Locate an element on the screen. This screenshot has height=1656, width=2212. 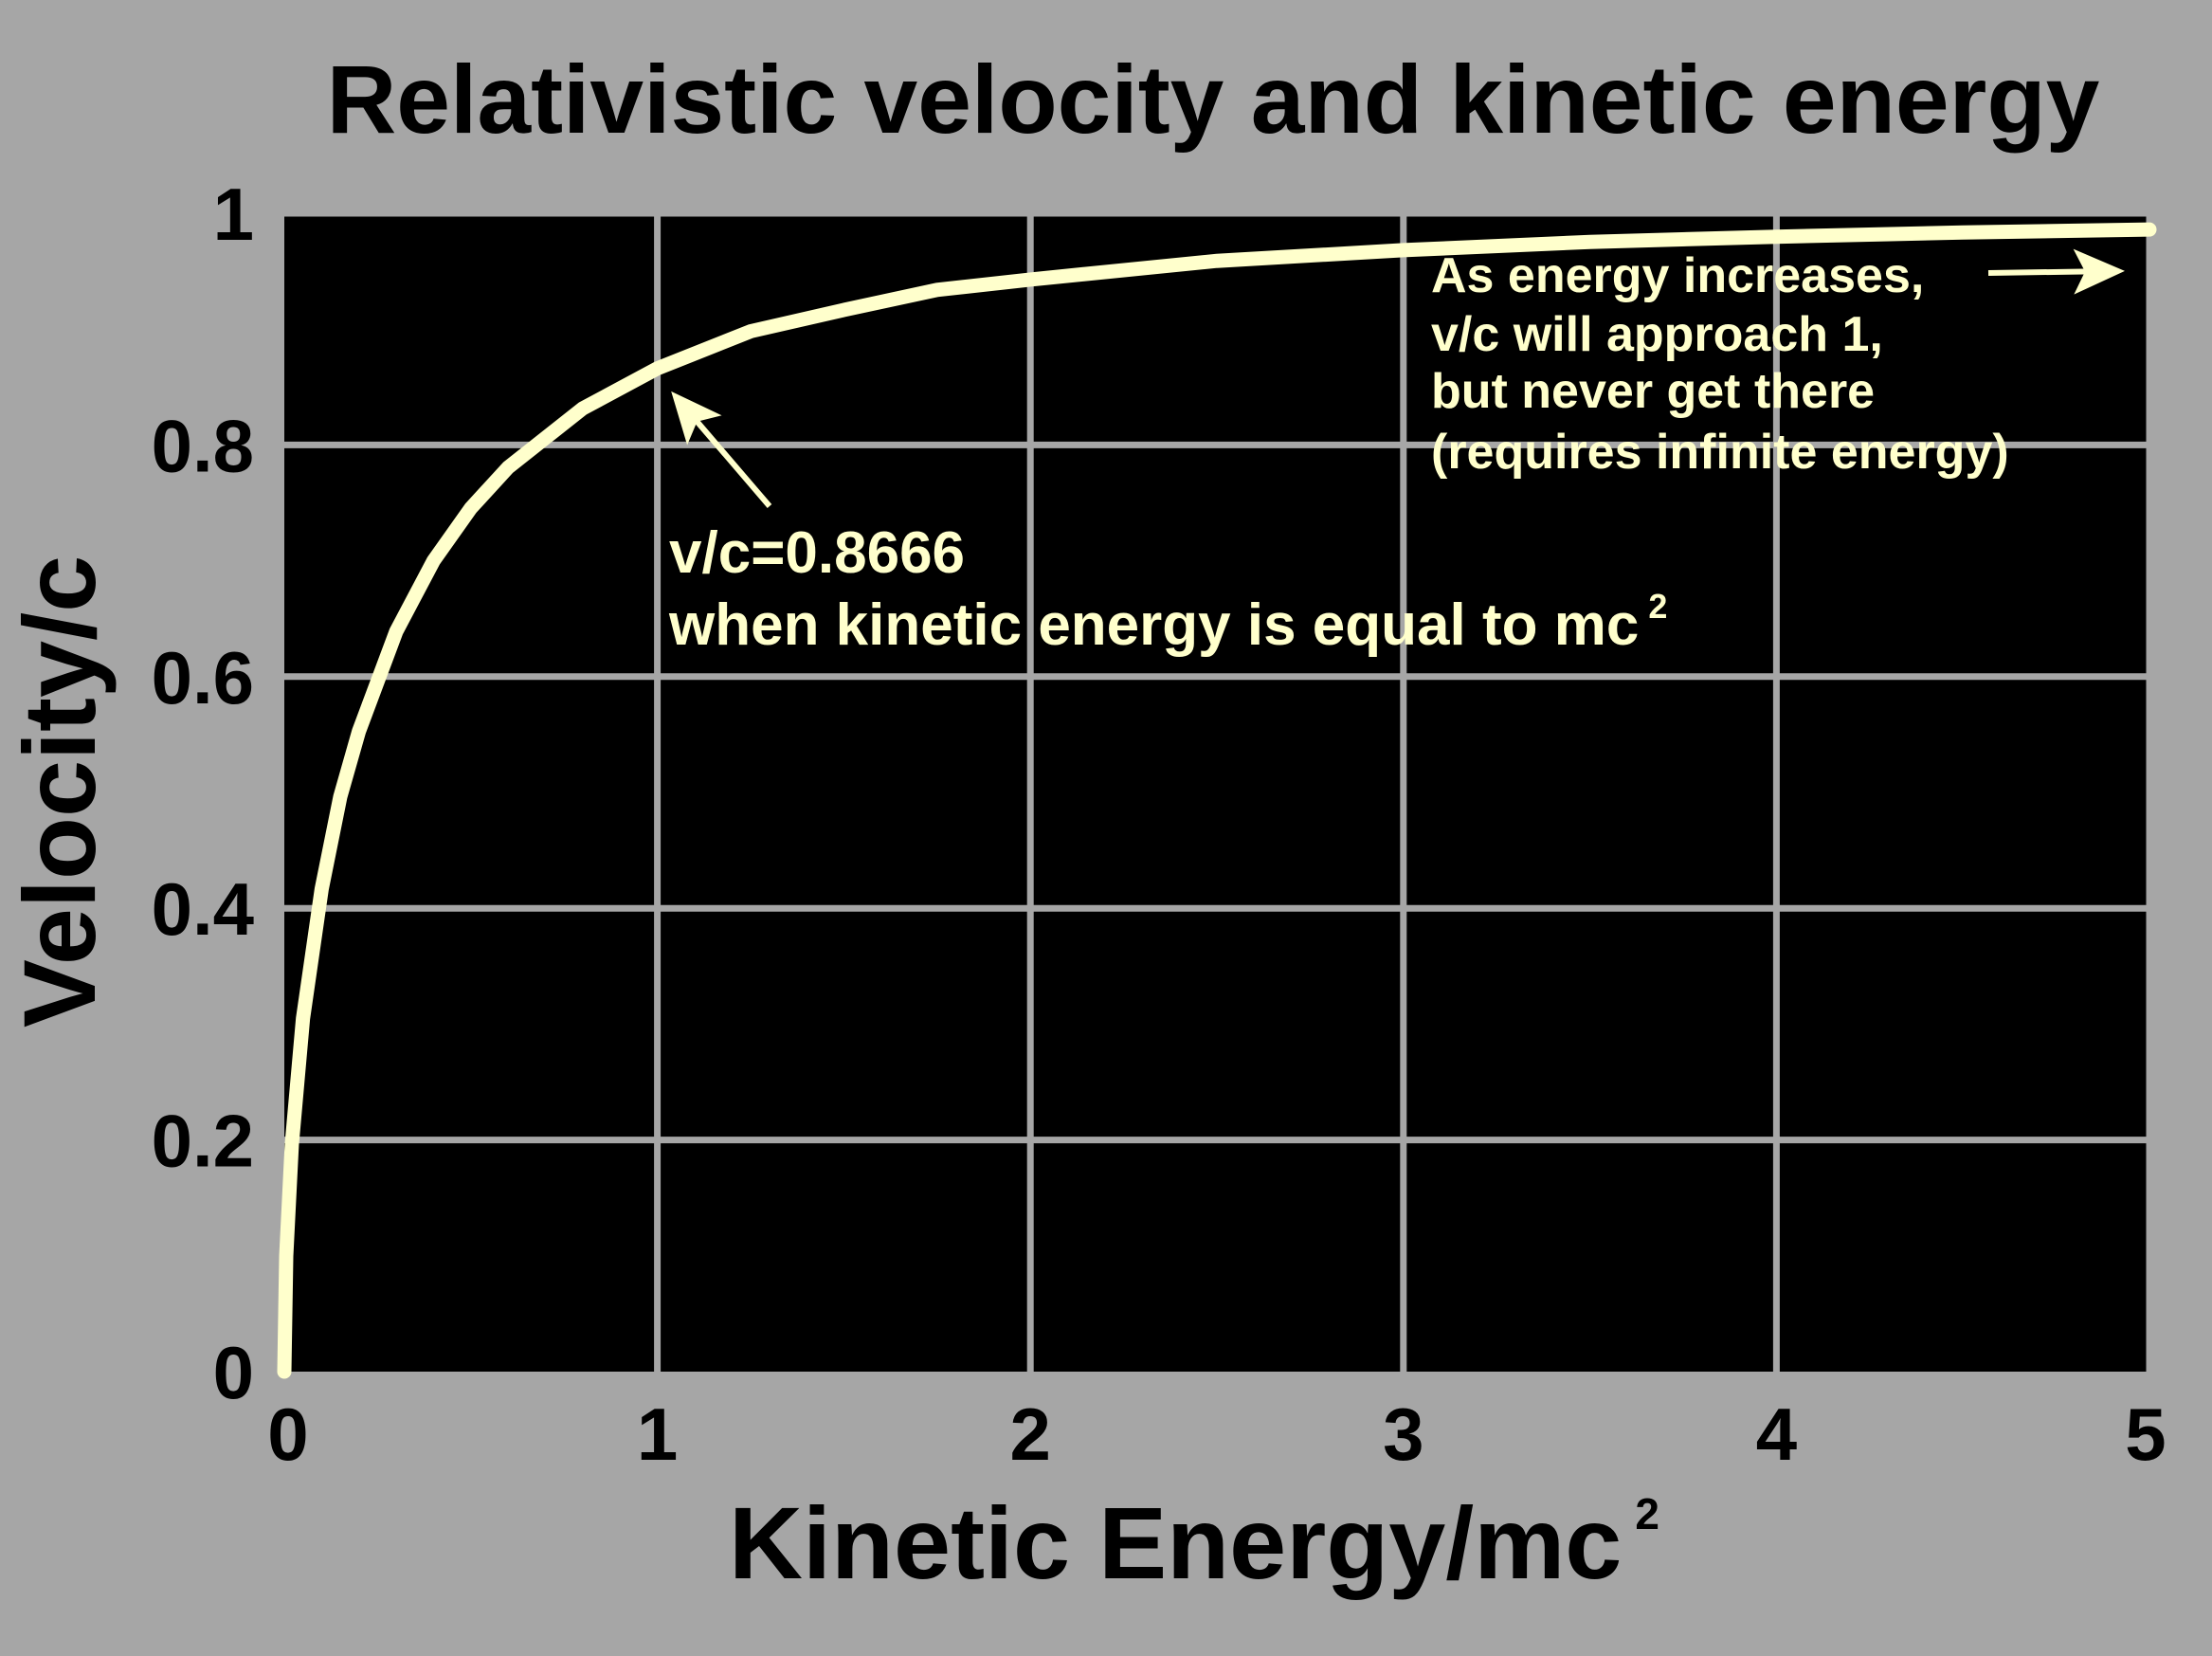
x-tick-label: 0 is located at coordinates (288, 1434).